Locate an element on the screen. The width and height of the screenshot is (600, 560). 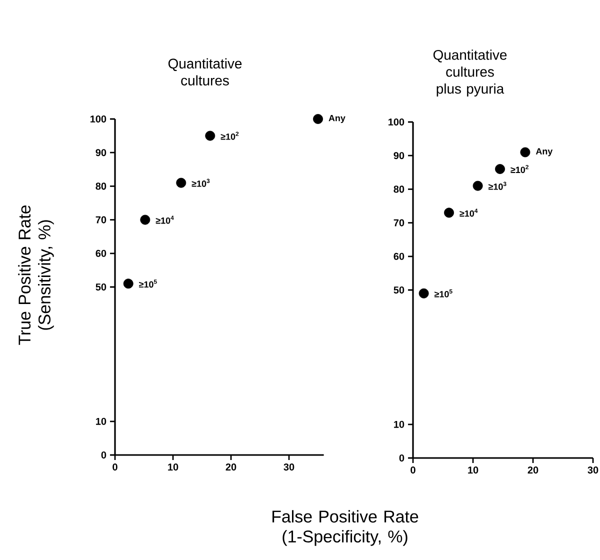
chart-title: Quantitative cultures plus pyuria is located at coordinates (470, 73).